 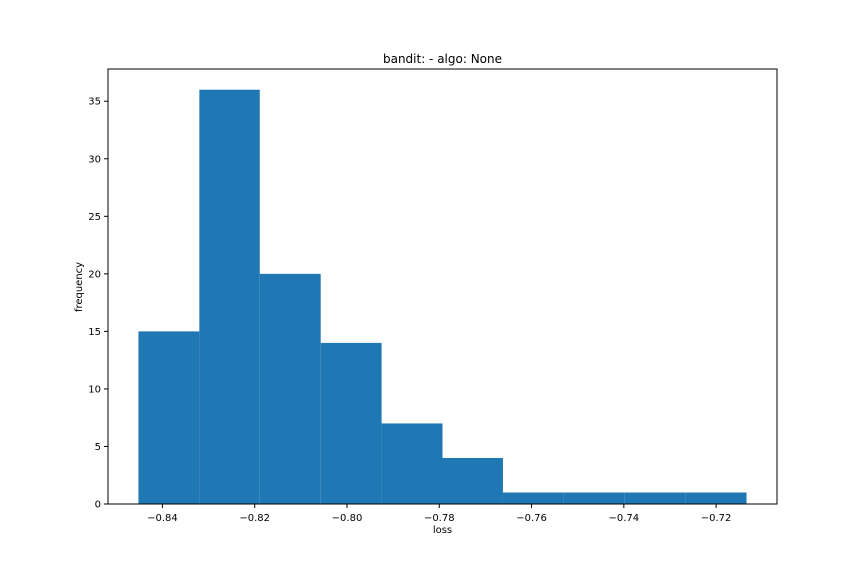 I want to click on x-tick-label: −0.78, so click(x=439, y=518).